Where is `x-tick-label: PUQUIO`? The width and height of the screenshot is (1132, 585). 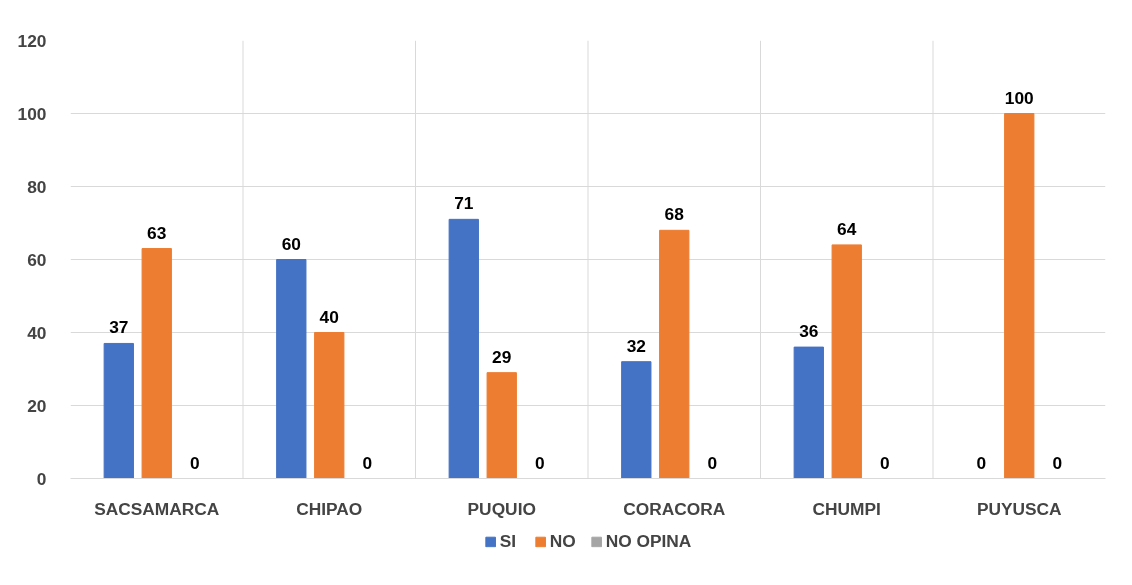 x-tick-label: PUQUIO is located at coordinates (501, 508).